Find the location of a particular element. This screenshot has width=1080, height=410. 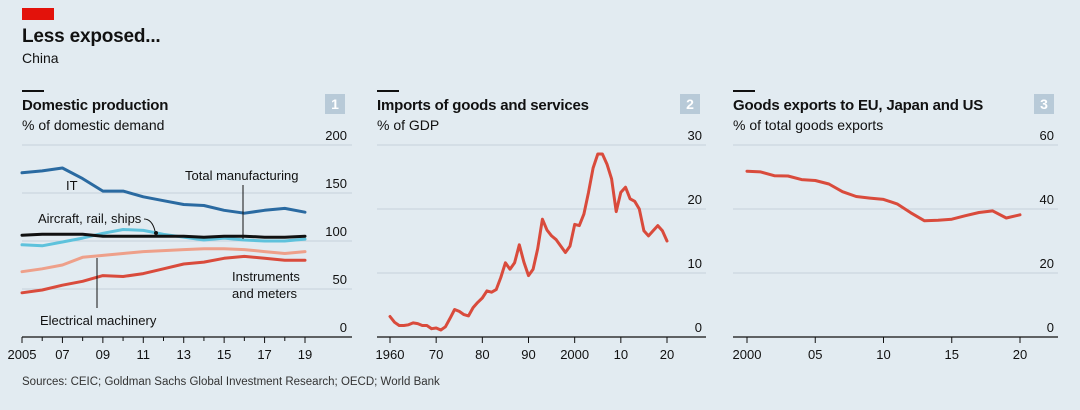

panel-3-title: Goods exports to EU, Japan and US is located at coordinates (858, 105).